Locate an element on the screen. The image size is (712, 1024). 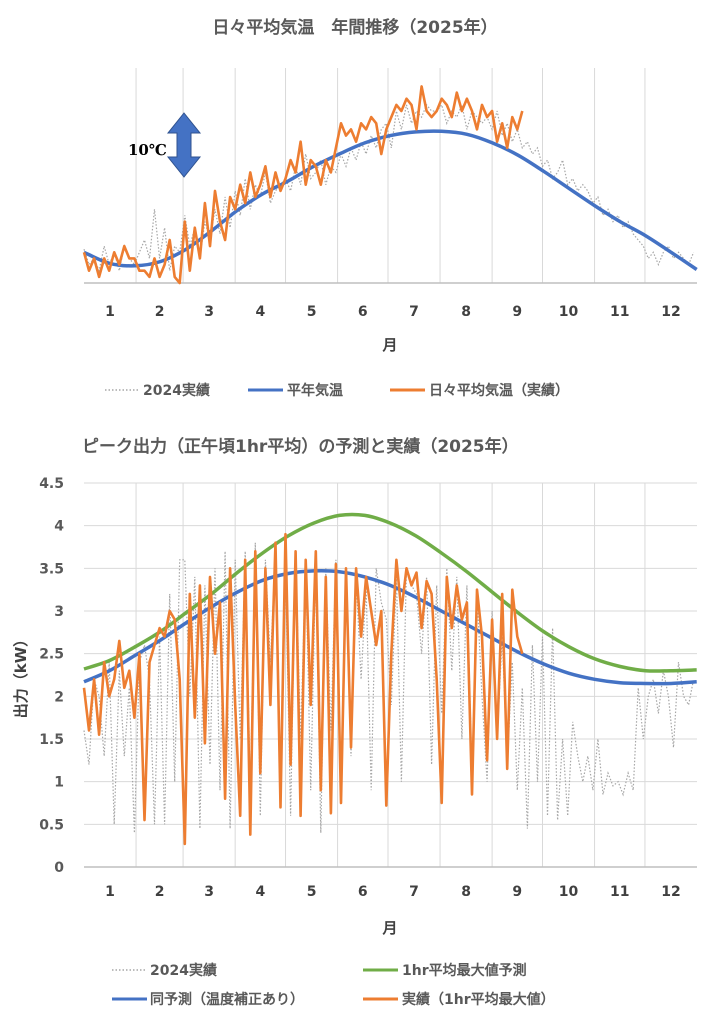
legend-label: 日々平均気温（実績） is located at coordinates (499, 390).